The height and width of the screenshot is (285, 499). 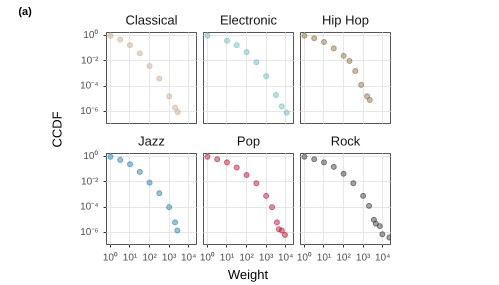 I want to click on chart-title: Pop, so click(x=248, y=141).